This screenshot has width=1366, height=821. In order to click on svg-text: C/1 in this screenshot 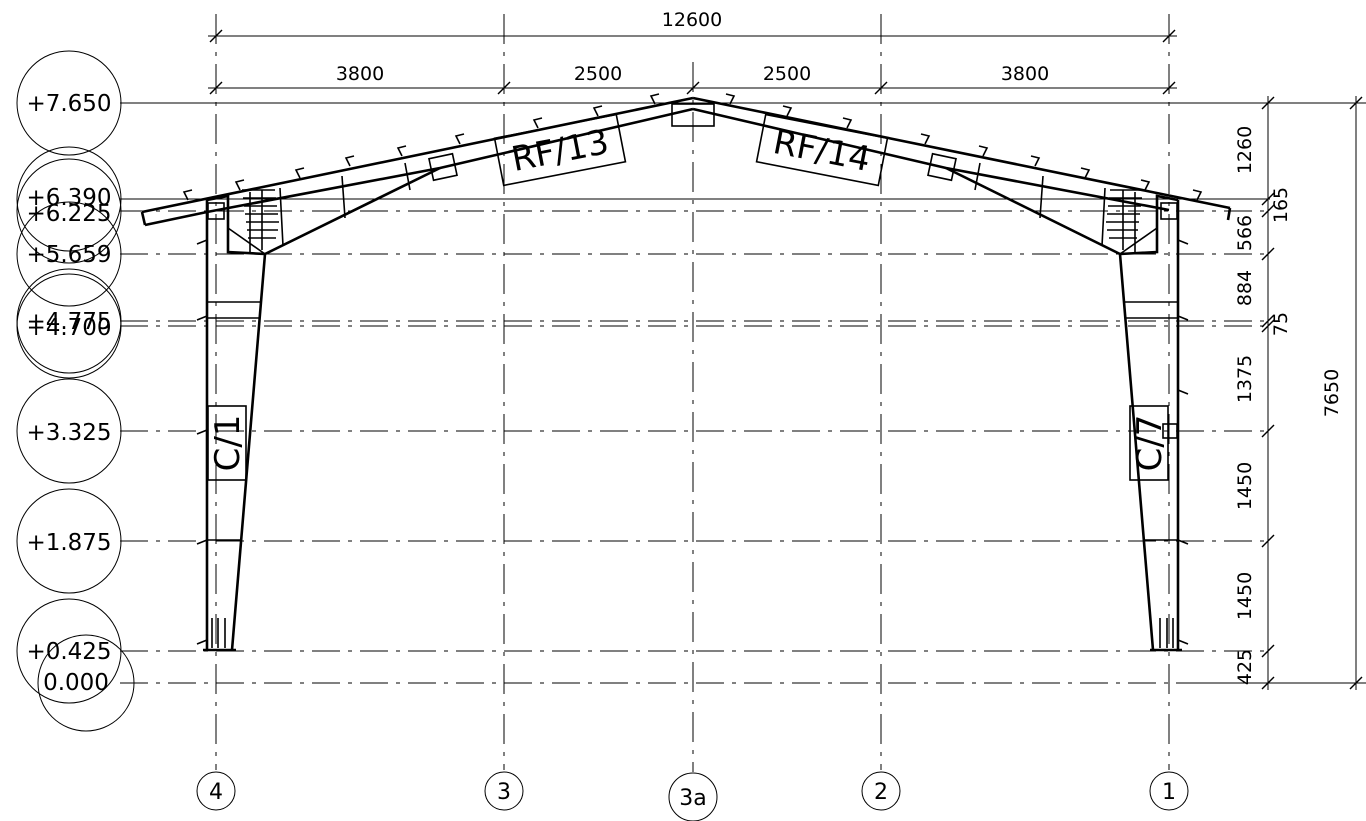, I will do `click(228, 443)`.